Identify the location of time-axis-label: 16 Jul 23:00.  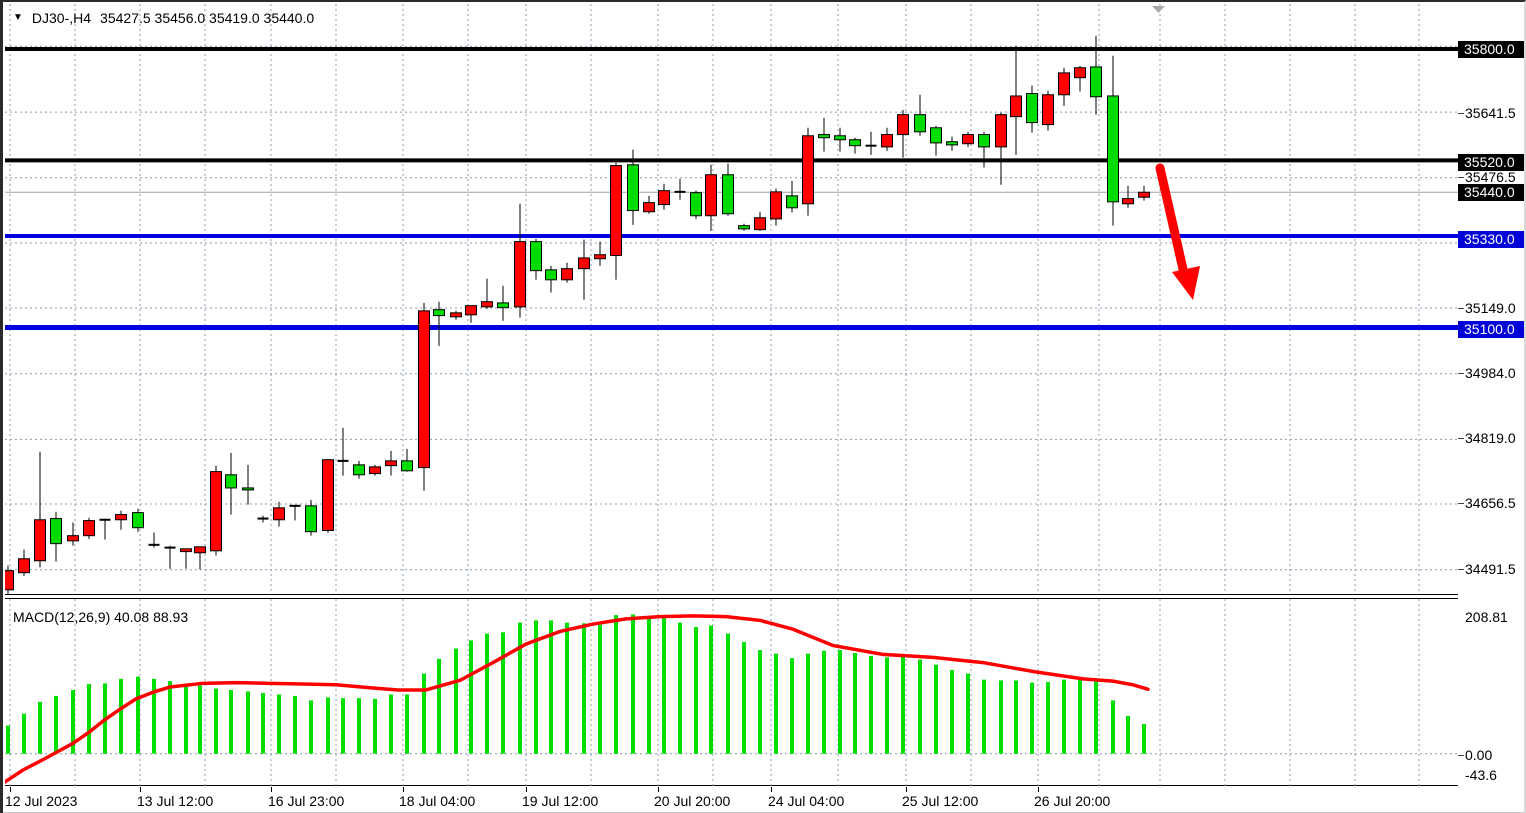
(306, 801).